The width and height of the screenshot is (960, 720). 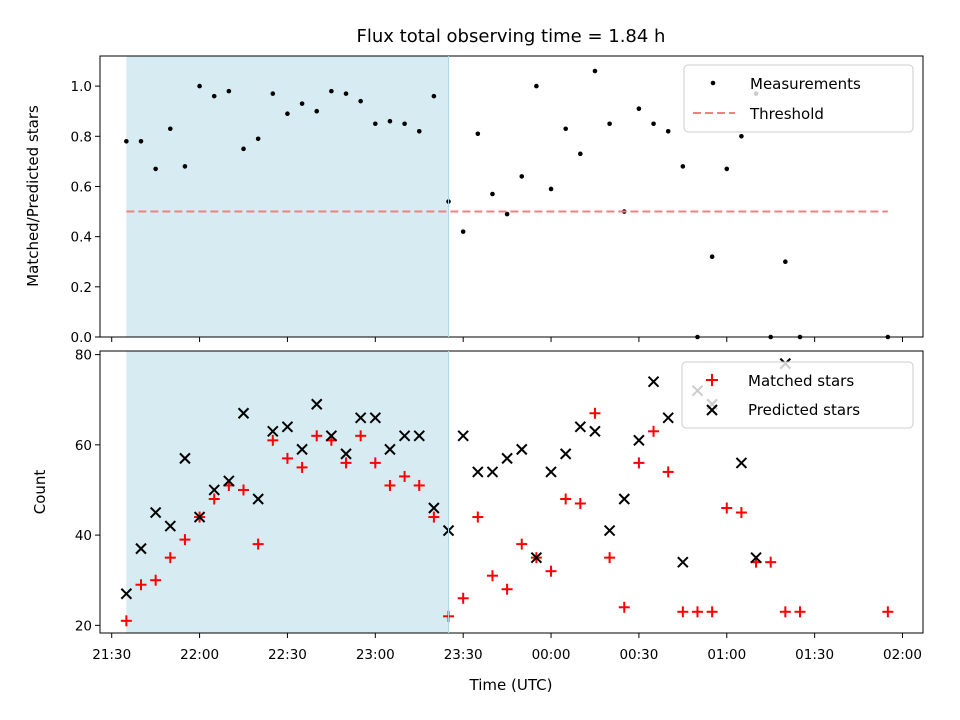 I want to click on x-tick-label: 23:30, so click(x=463, y=655).